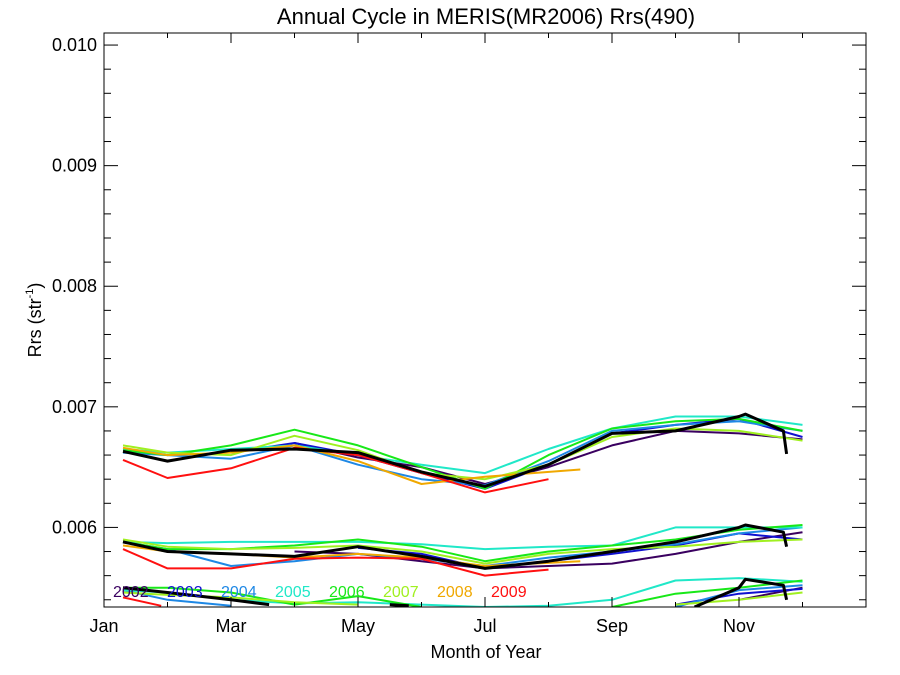 This screenshot has height=675, width=900. Describe the element at coordinates (739, 626) in the screenshot. I see `x-tick-label: Nov` at that location.